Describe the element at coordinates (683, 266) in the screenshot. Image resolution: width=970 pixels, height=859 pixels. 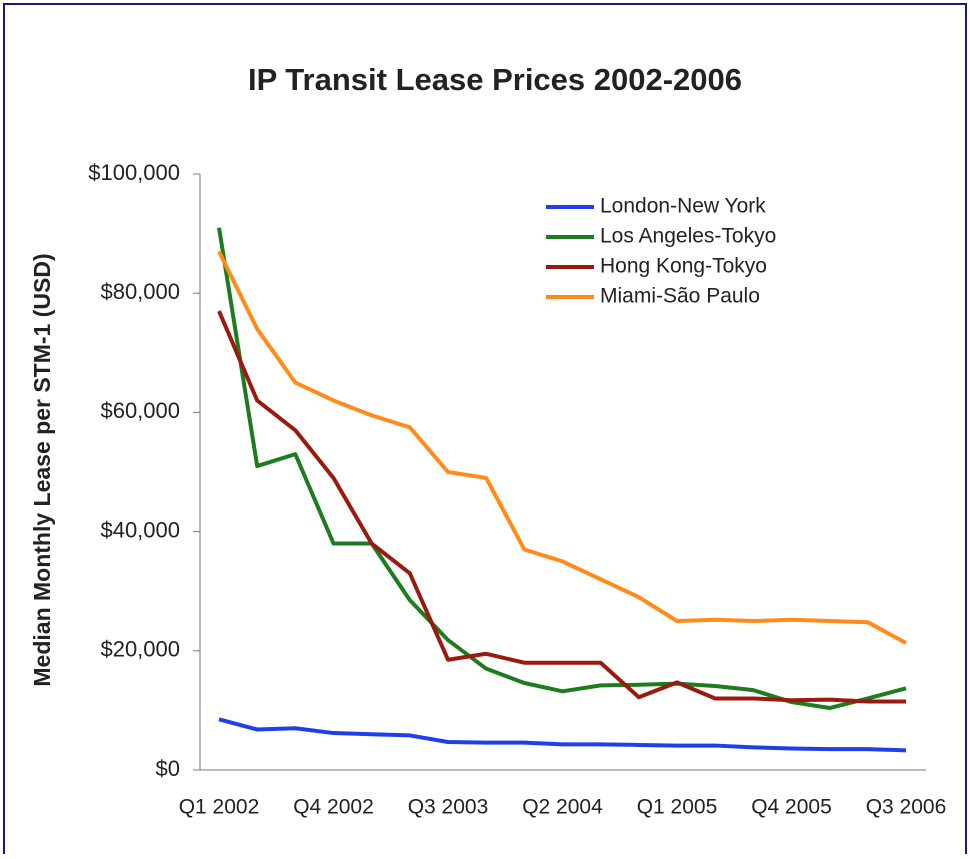
I see `legend-label: Hong Kong-Tokyo` at that location.